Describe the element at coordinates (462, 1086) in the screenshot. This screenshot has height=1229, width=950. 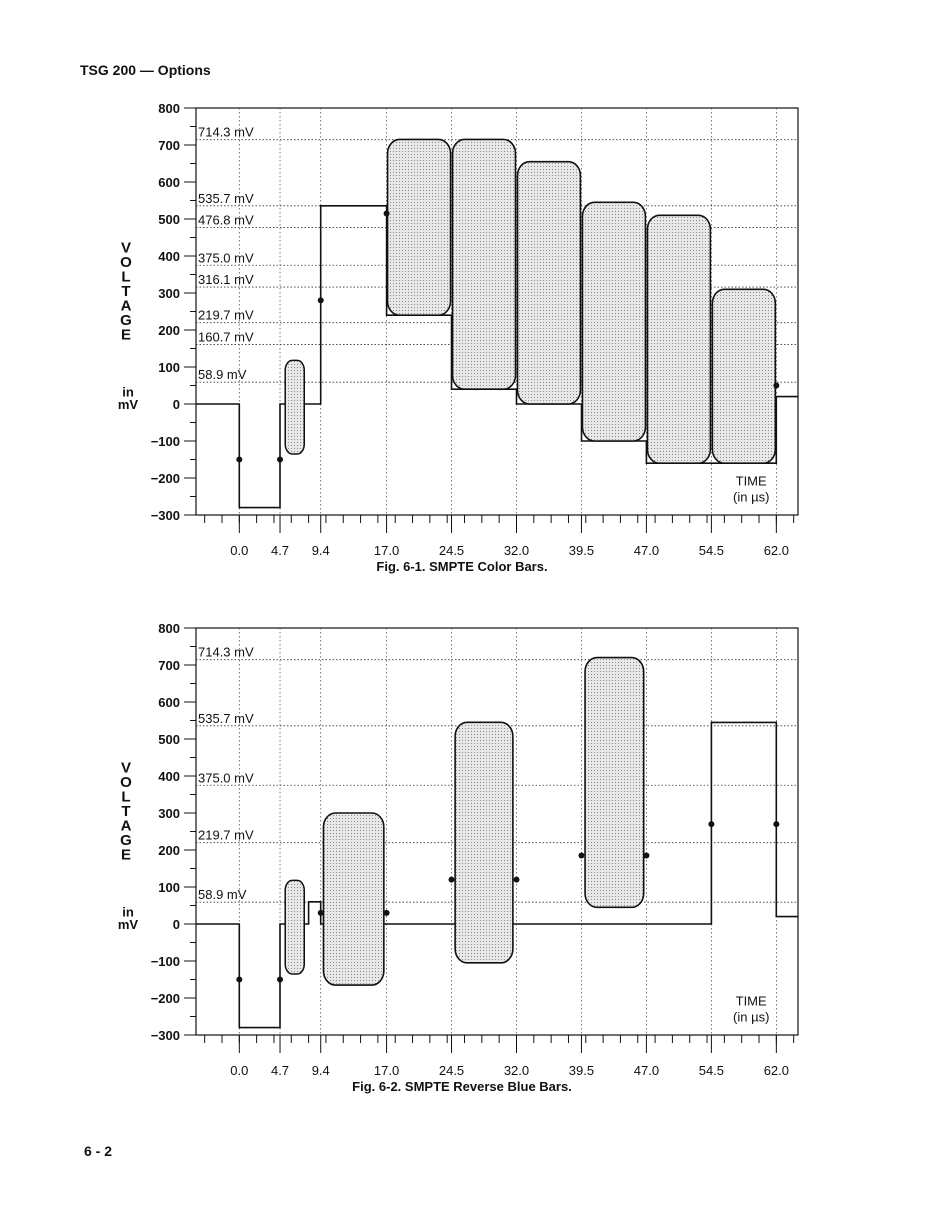
I see `figure-caption: Fig. 6-2. SMPTE Reverse Blue Bars.` at that location.